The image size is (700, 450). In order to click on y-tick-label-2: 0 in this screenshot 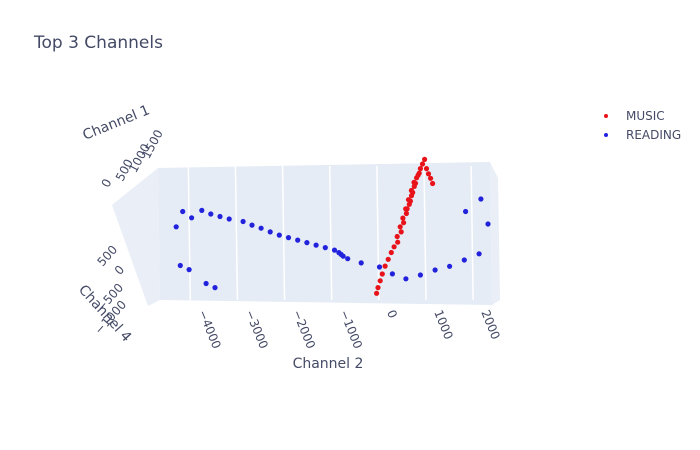, I will do `click(120, 270)`.